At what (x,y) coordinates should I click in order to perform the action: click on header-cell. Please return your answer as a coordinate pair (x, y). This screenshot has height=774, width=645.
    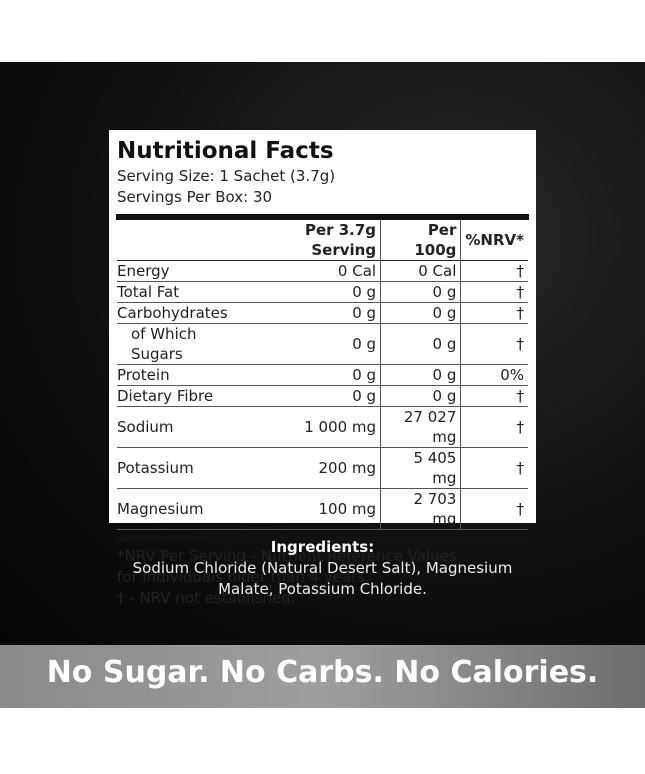
    Looking at the image, I should click on (184, 240).